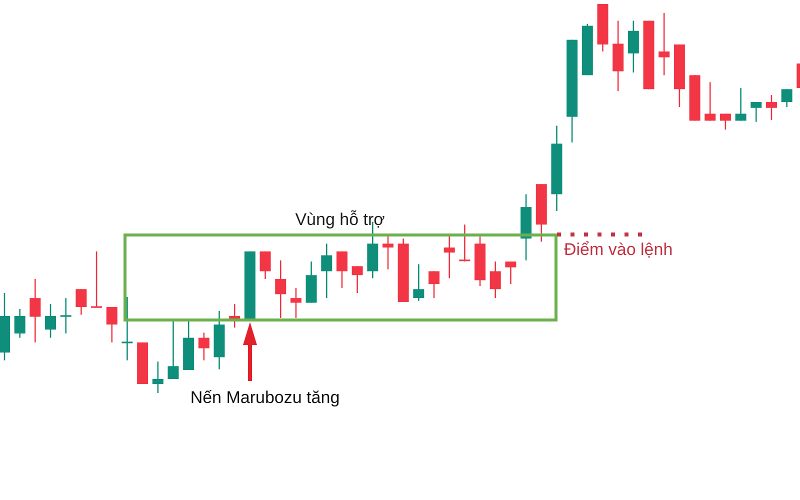  I want to click on annotation: Điểm vào lệnh, so click(618, 249).